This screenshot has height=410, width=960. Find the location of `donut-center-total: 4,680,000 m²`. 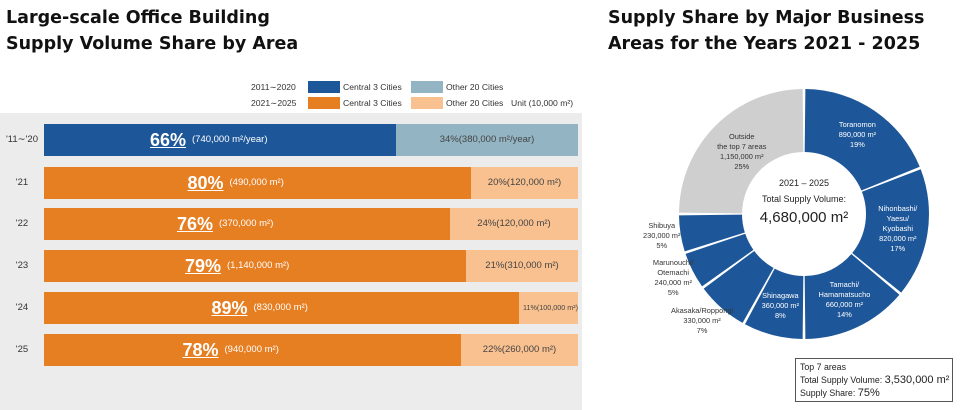

donut-center-total: 4,680,000 m² is located at coordinates (804, 217).